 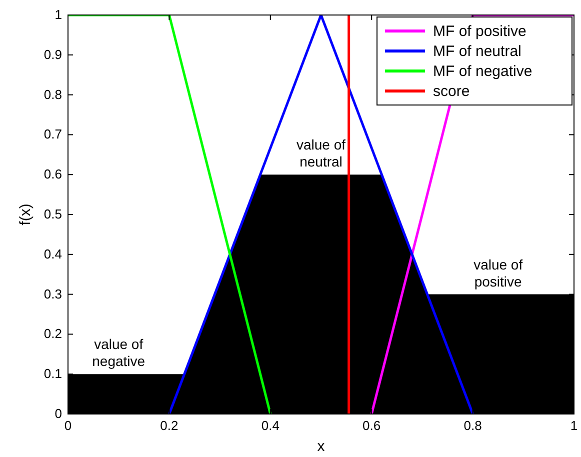 What do you see at coordinates (473, 425) in the screenshot?
I see `x-tick-label: 0.8` at bounding box center [473, 425].